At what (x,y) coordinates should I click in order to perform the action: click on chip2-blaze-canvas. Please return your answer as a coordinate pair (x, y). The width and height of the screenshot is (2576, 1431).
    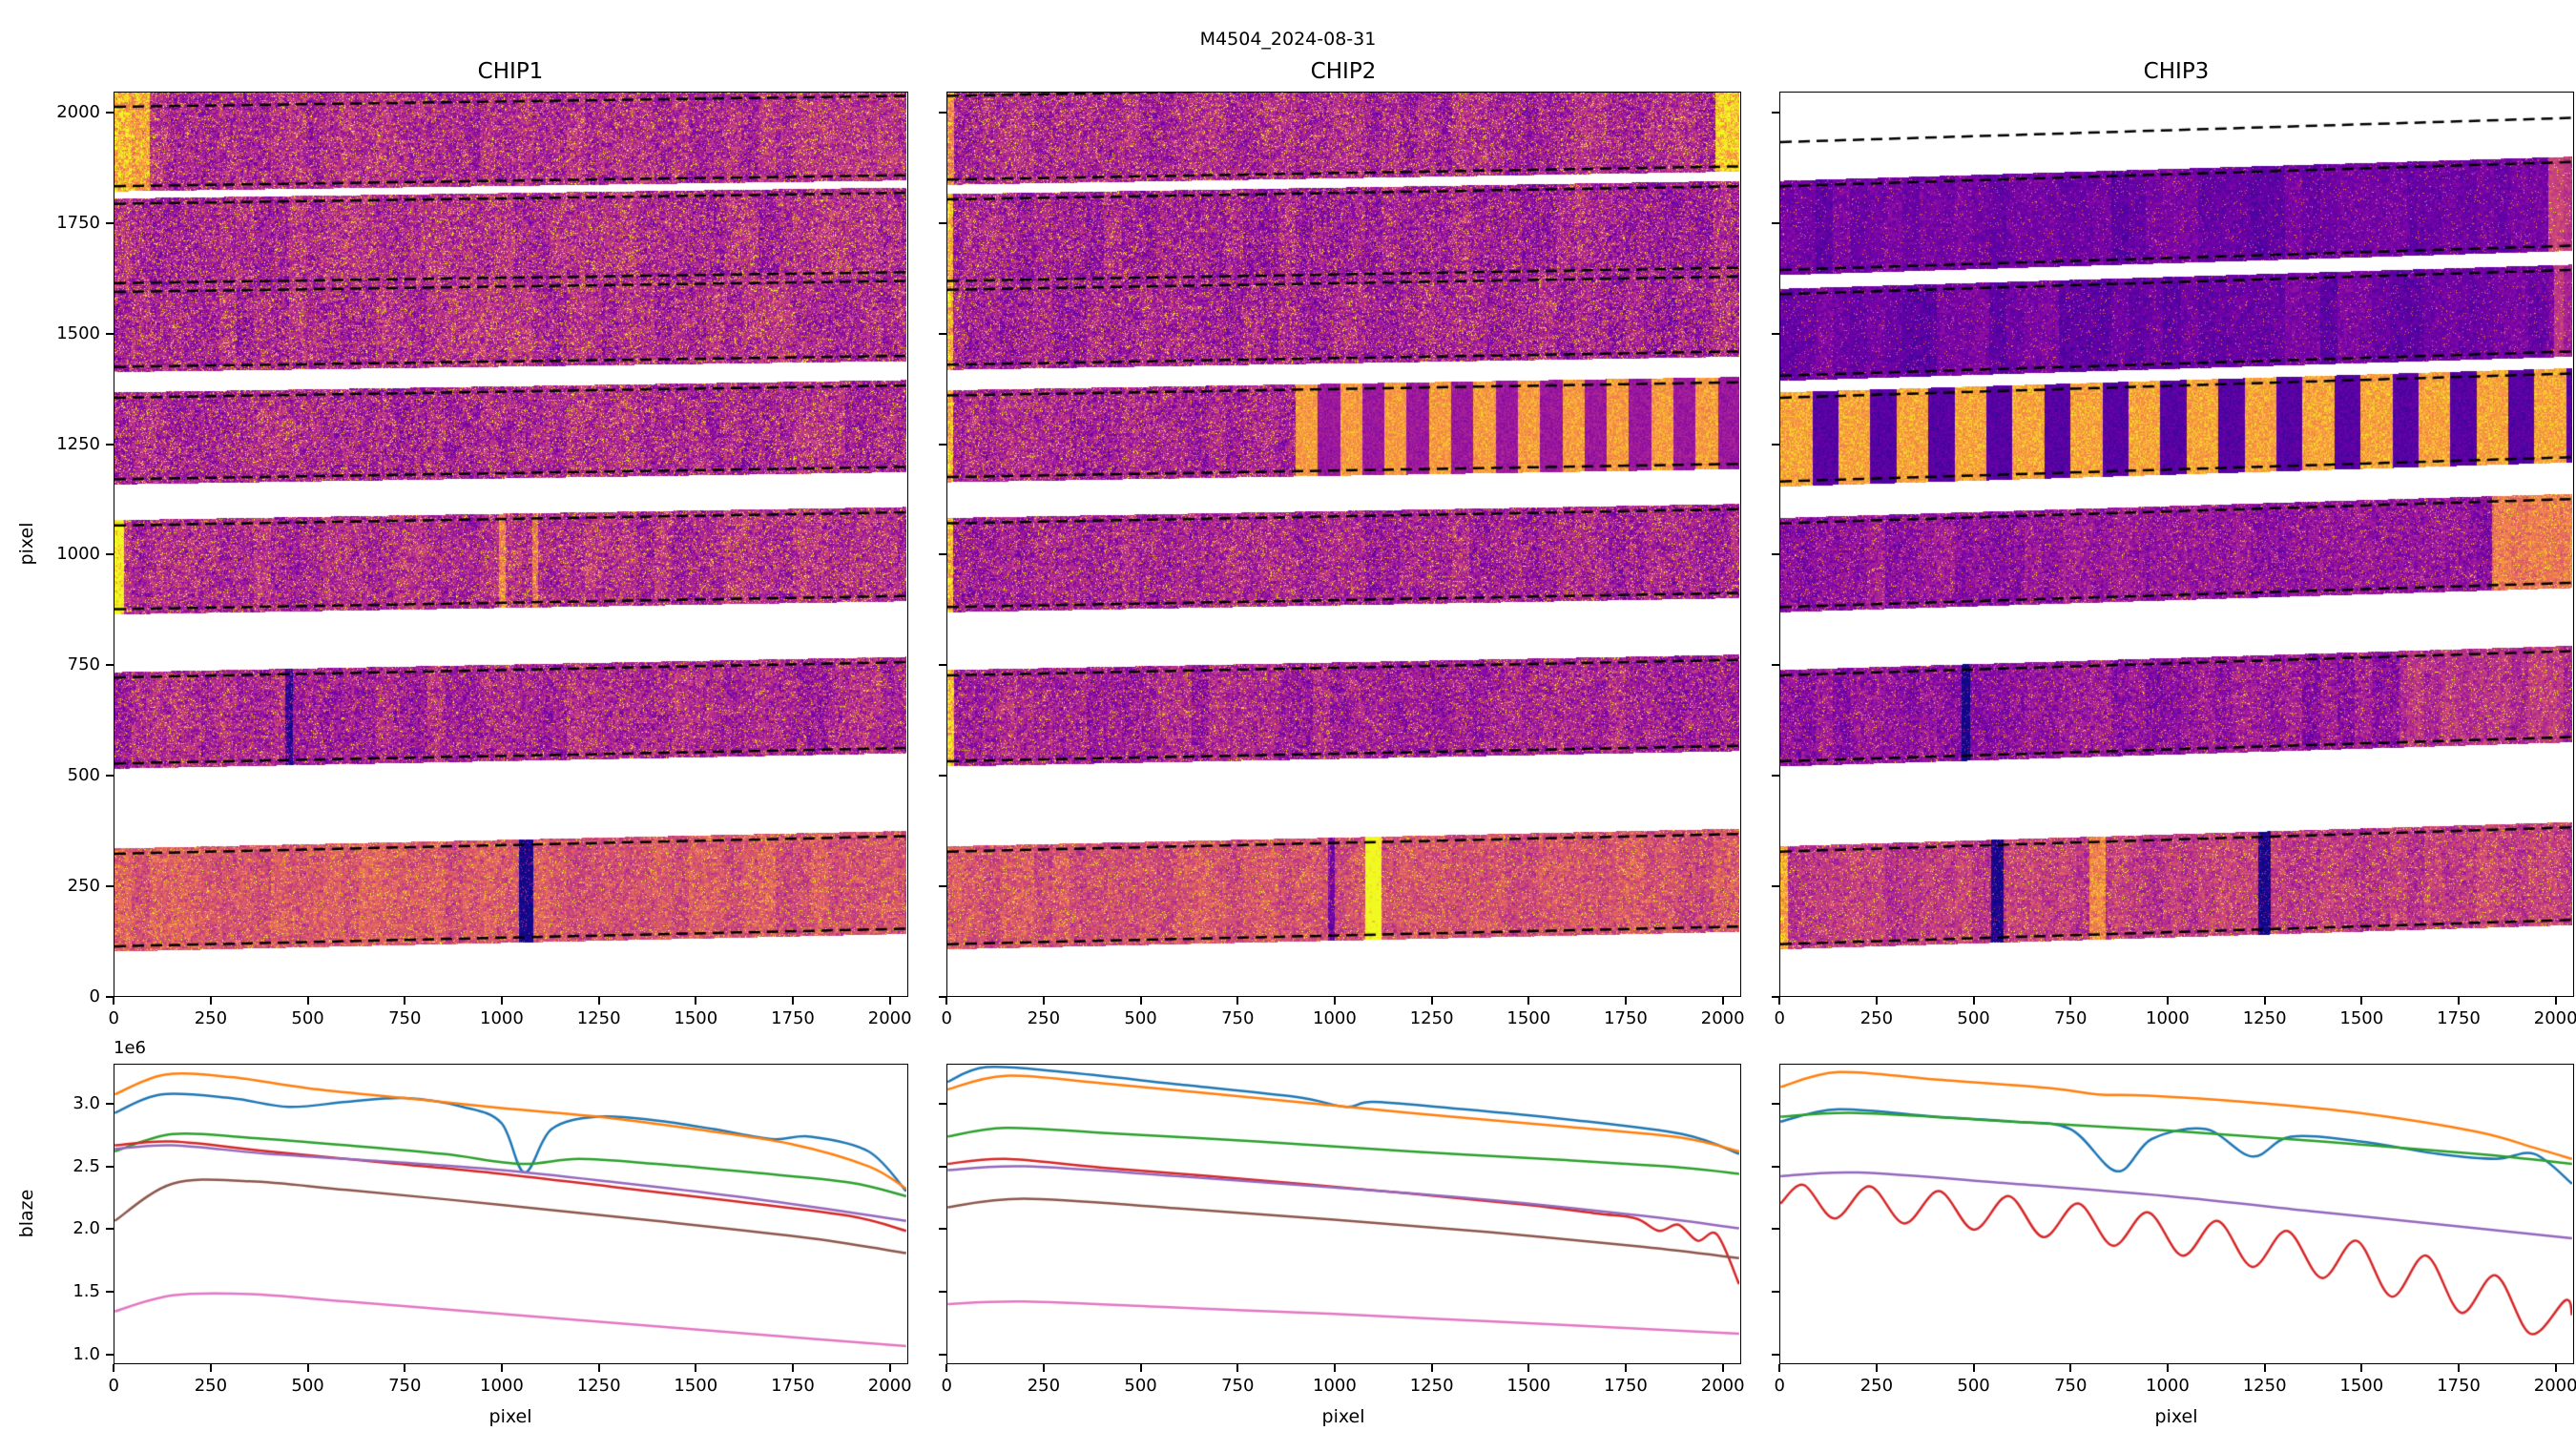
    Looking at the image, I should click on (1343, 1213).